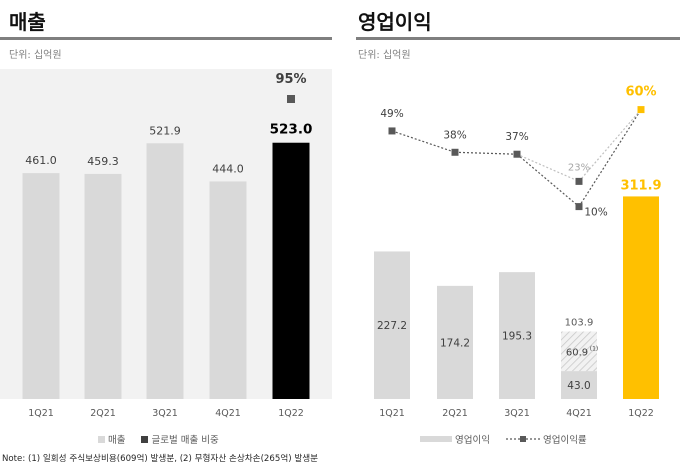  What do you see at coordinates (185, 440) in the screenshot?
I see `legend-label-global-share: 글로벌 매출 비중` at bounding box center [185, 440].